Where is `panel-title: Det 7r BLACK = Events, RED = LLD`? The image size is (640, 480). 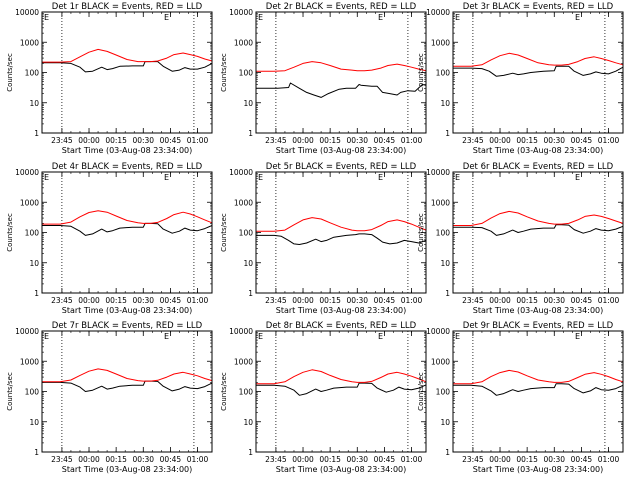
panel-title: Det 7r BLACK = Events, RED = LLD is located at coordinates (127, 326).